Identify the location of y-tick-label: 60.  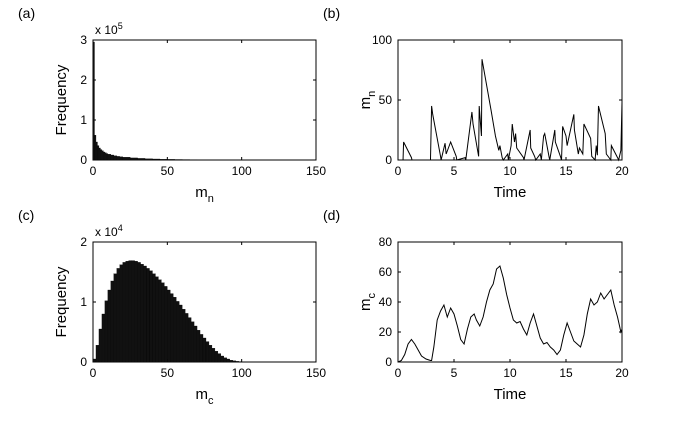
(386, 272).